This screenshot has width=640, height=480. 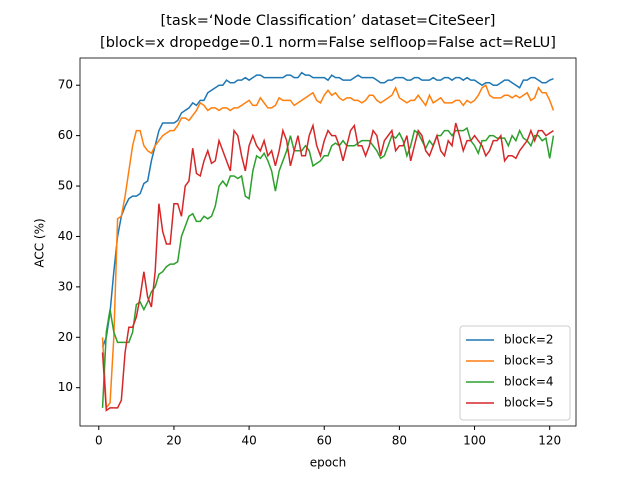 I want to click on y-tick-label: 60, so click(x=65, y=135).